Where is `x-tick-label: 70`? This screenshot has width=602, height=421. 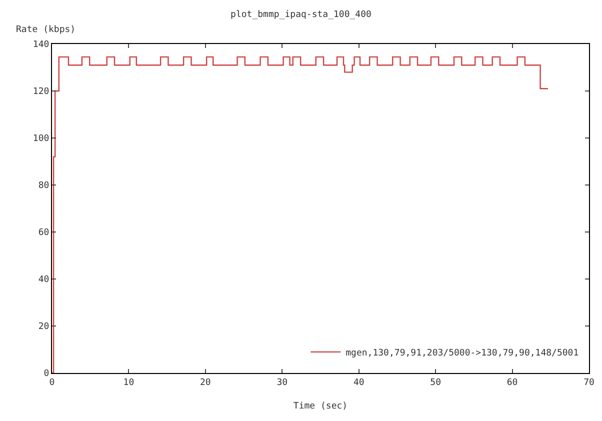 x-tick-label: 70 is located at coordinates (589, 383).